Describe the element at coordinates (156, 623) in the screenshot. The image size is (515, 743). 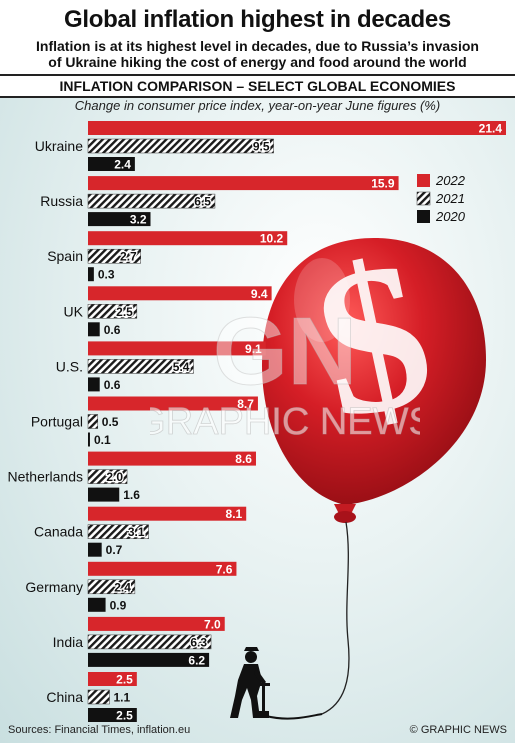
I see `bar-india-2022` at that location.